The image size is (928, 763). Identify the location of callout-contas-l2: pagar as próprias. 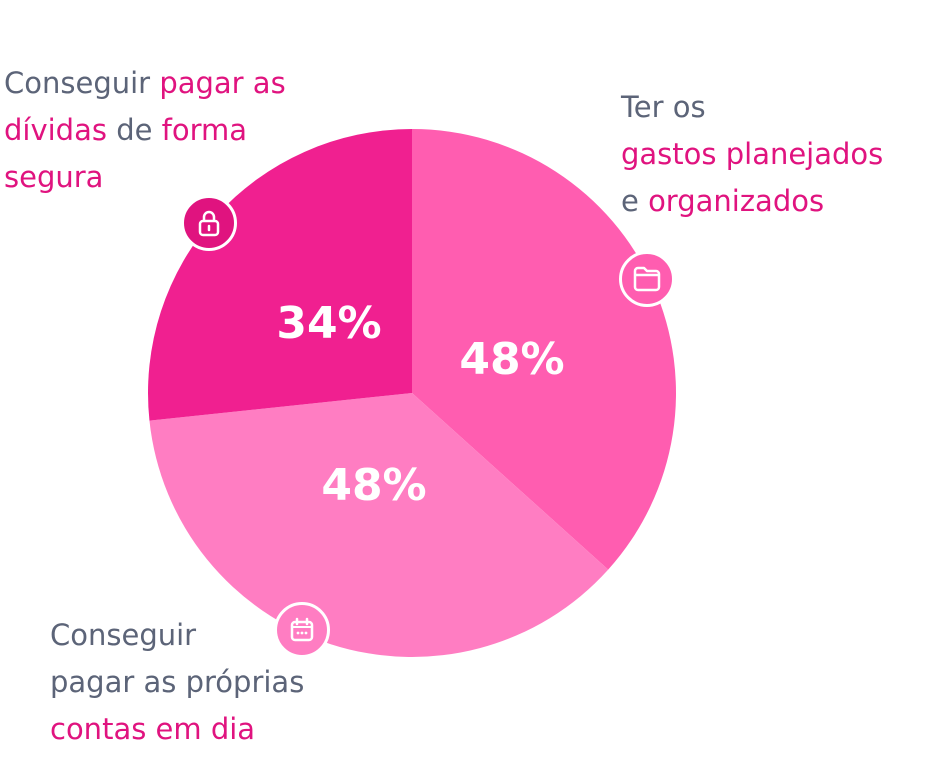
(177, 682).